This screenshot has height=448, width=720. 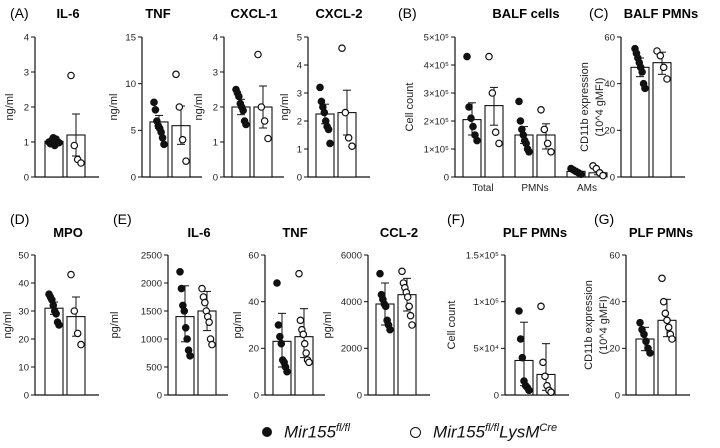 I want to click on chart-plf-pmns-count: PLF PMNs (F) Cell count 0 5×10⁴ 1×10⁵ 1.5×10⁵, so click(x=507, y=306).